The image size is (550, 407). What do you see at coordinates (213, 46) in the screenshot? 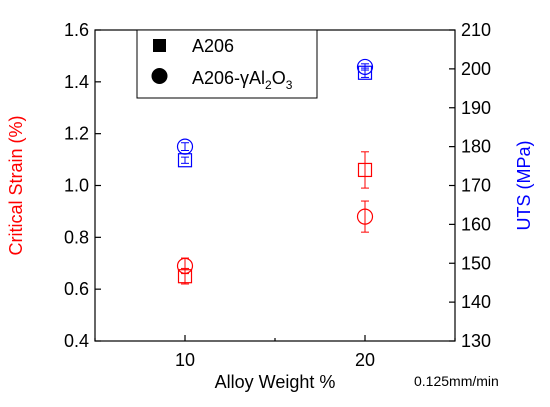
I see `legend-label-a206: A206` at bounding box center [213, 46].